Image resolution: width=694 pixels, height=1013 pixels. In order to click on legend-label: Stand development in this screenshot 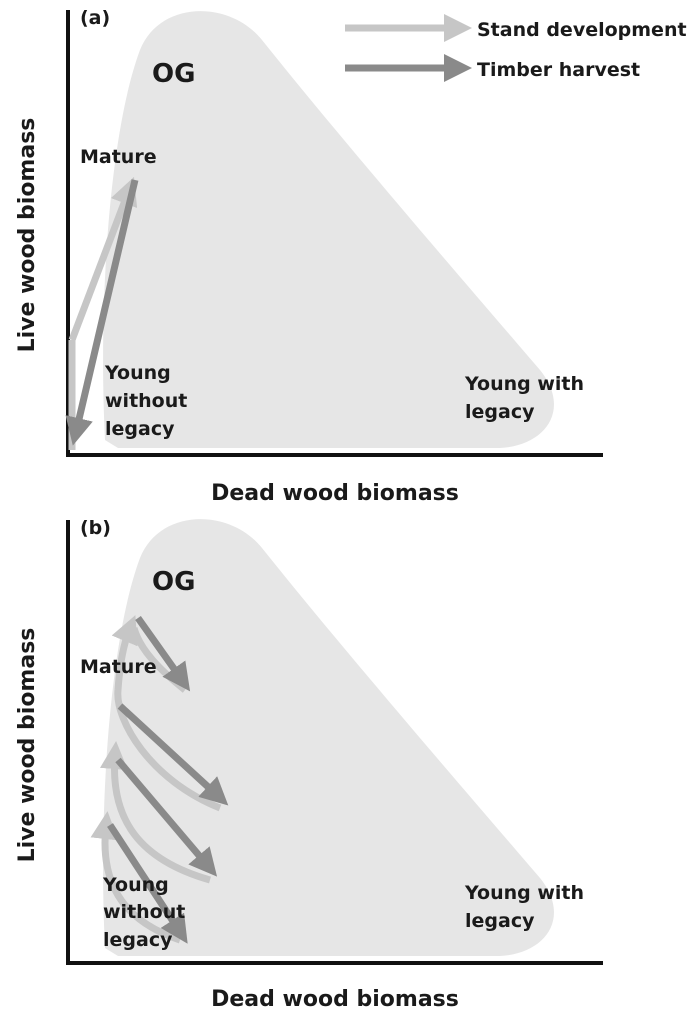, I will do `click(582, 30)`.